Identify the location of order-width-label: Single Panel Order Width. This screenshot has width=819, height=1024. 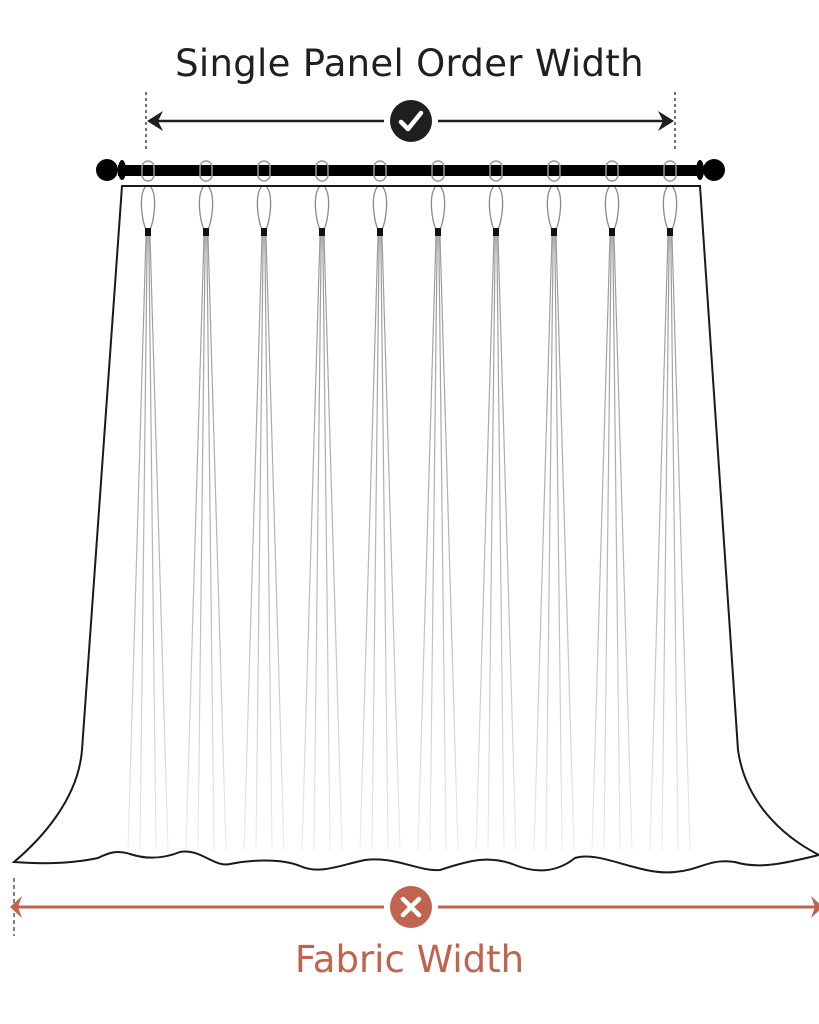
(409, 63).